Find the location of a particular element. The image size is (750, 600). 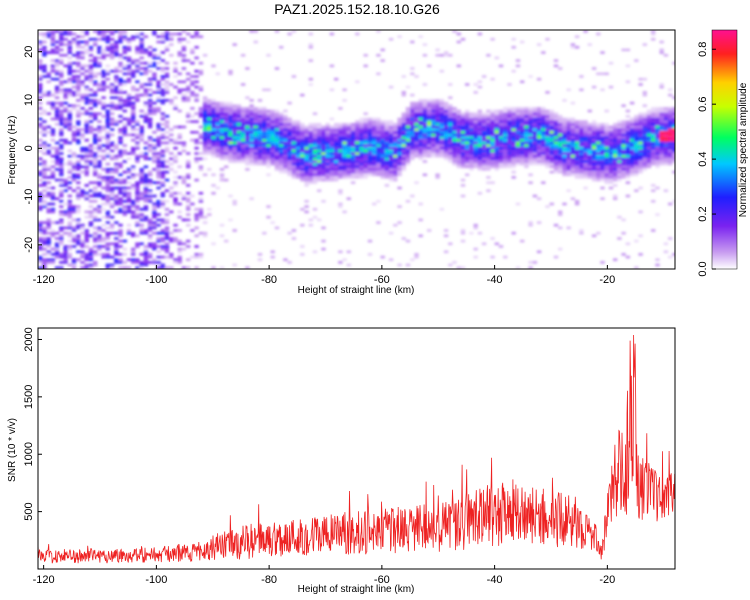

tick-label: -20 is located at coordinates (29, 245).